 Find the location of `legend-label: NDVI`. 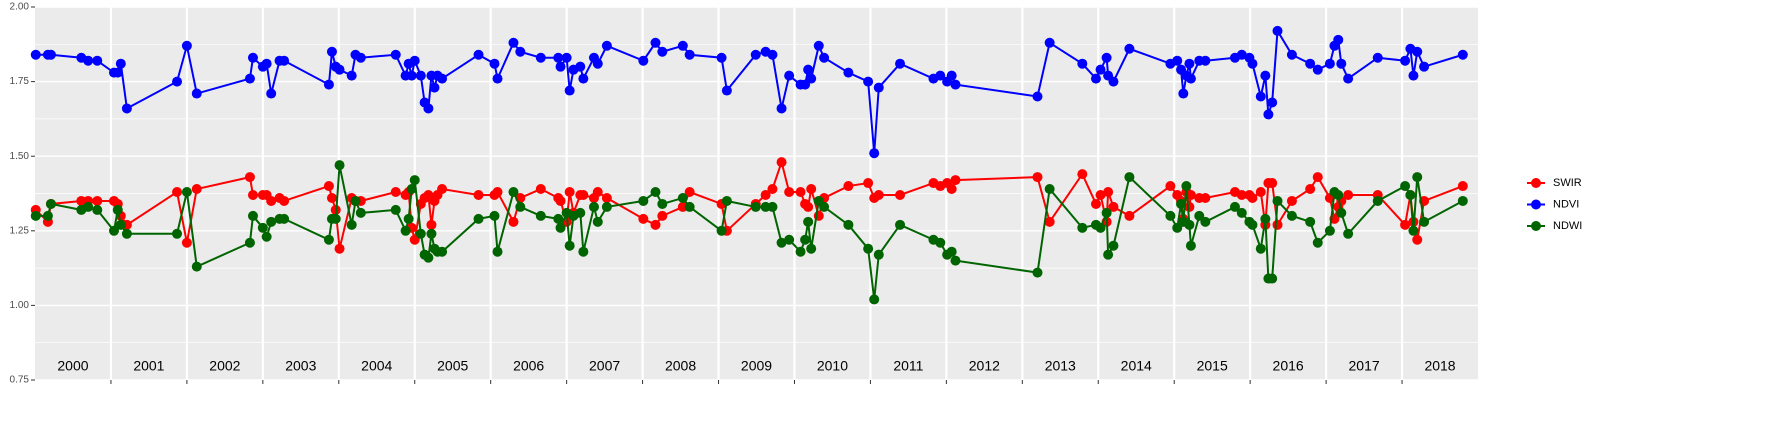

legend-label: NDVI is located at coordinates (1566, 204).